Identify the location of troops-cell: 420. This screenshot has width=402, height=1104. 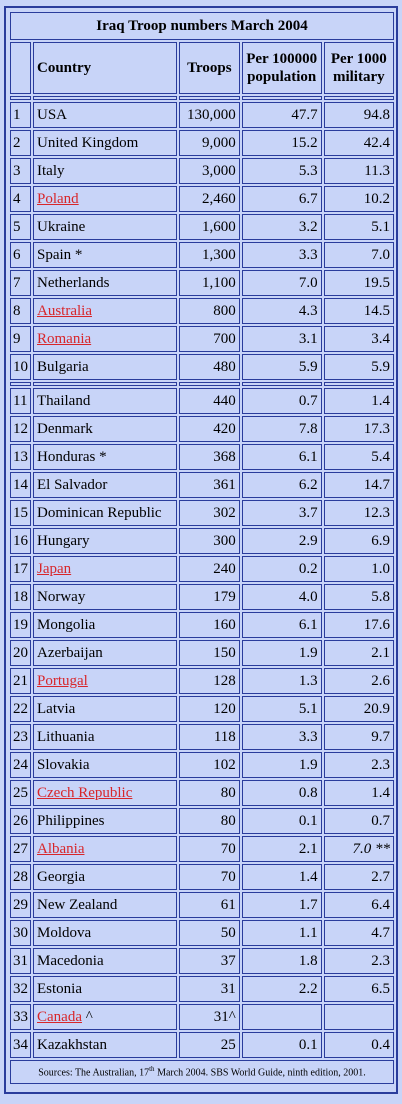
(209, 429).